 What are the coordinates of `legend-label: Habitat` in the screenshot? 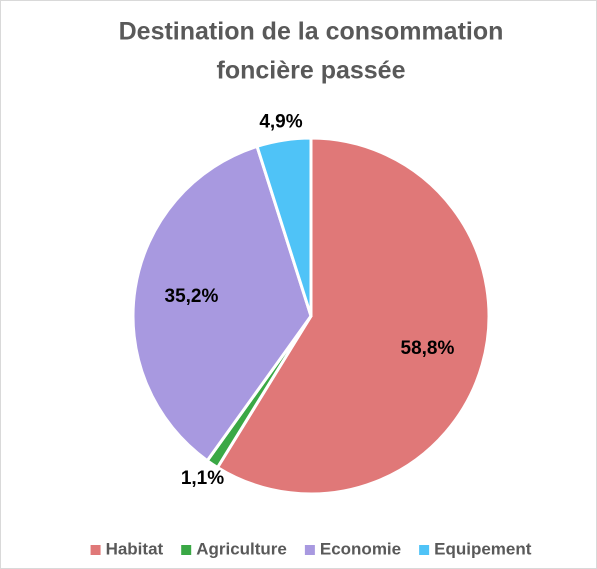 It's located at (135, 548).